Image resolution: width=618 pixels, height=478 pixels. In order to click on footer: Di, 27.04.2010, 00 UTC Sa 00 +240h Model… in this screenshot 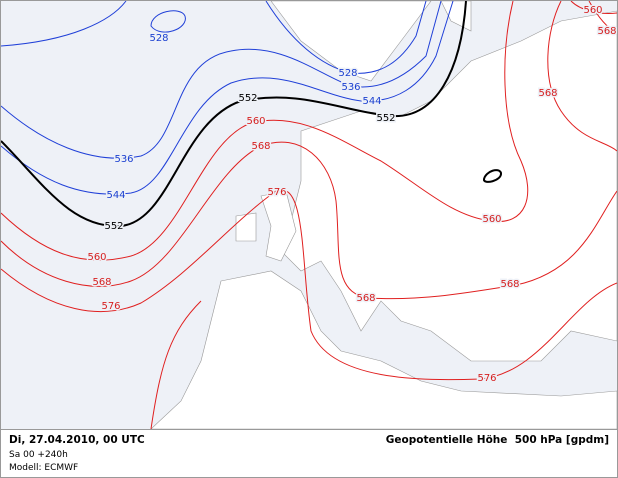, I will do `click(309, 453)`.